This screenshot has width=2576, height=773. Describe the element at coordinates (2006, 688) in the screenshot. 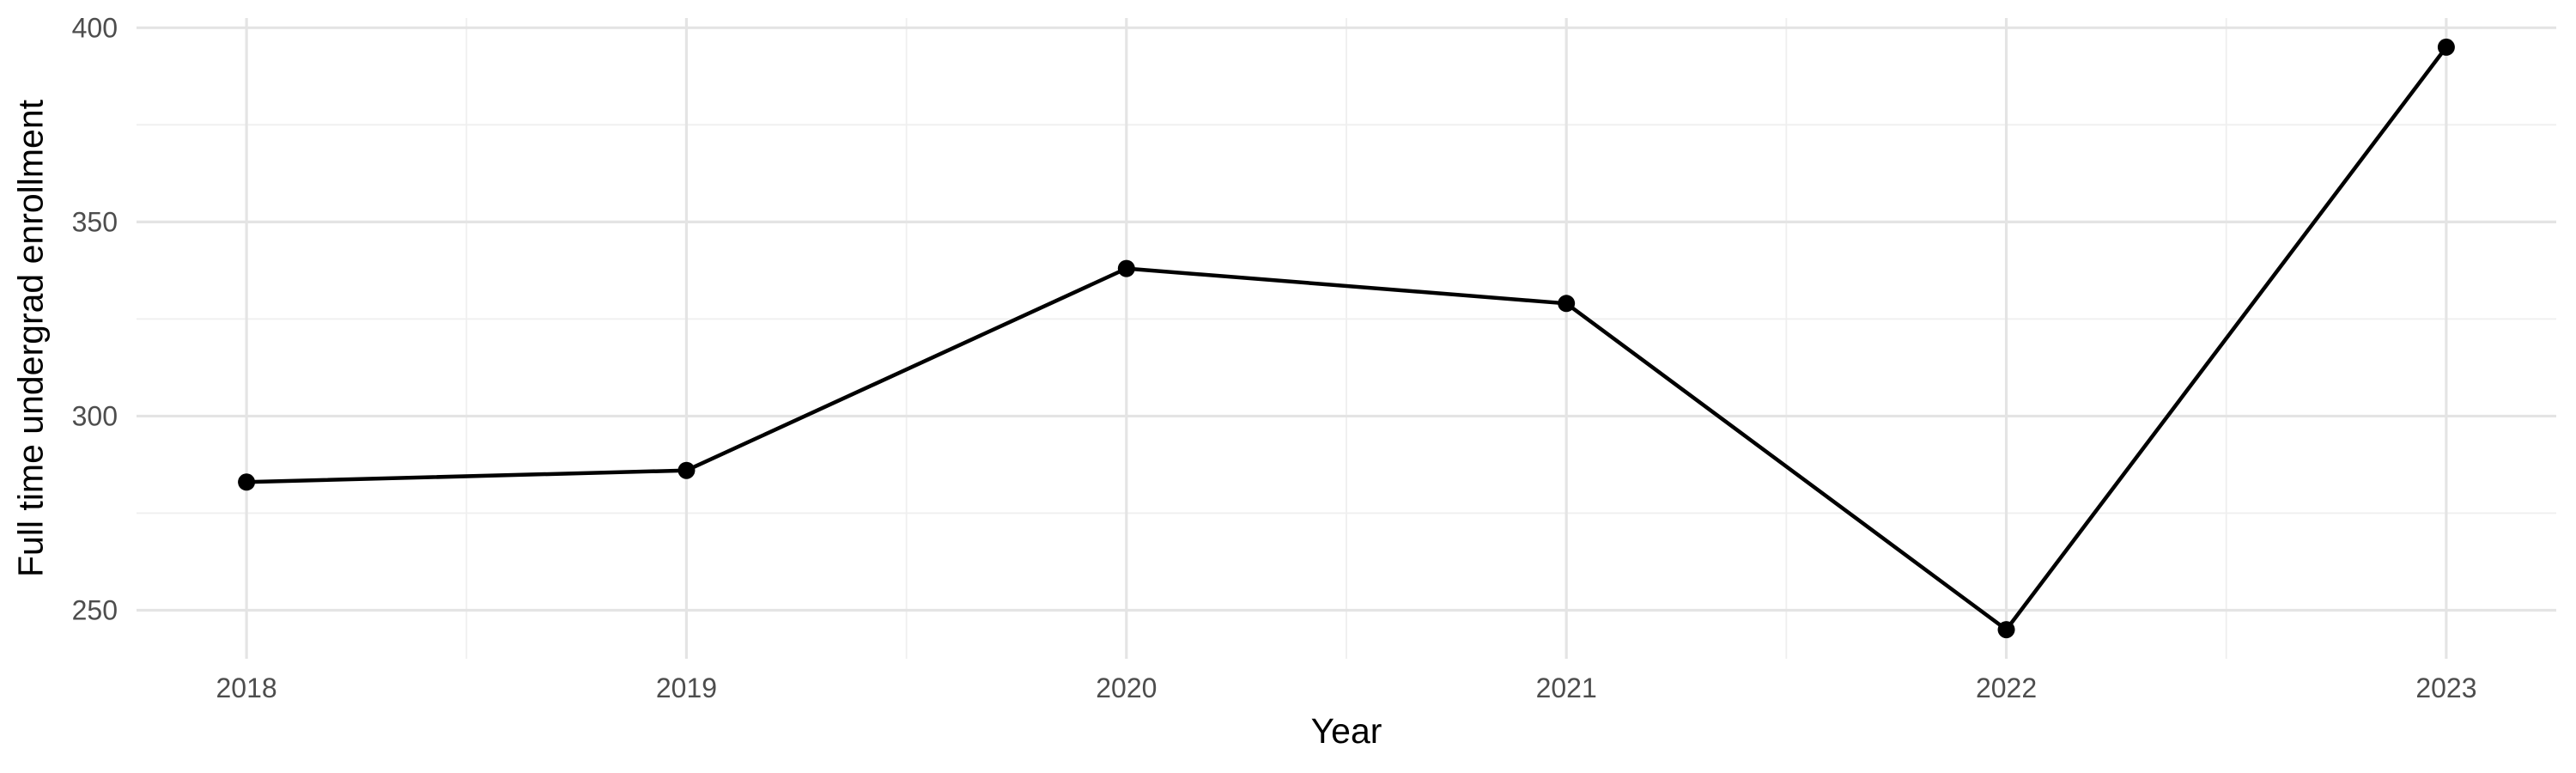

I see `x-tick-label: 2022` at that location.